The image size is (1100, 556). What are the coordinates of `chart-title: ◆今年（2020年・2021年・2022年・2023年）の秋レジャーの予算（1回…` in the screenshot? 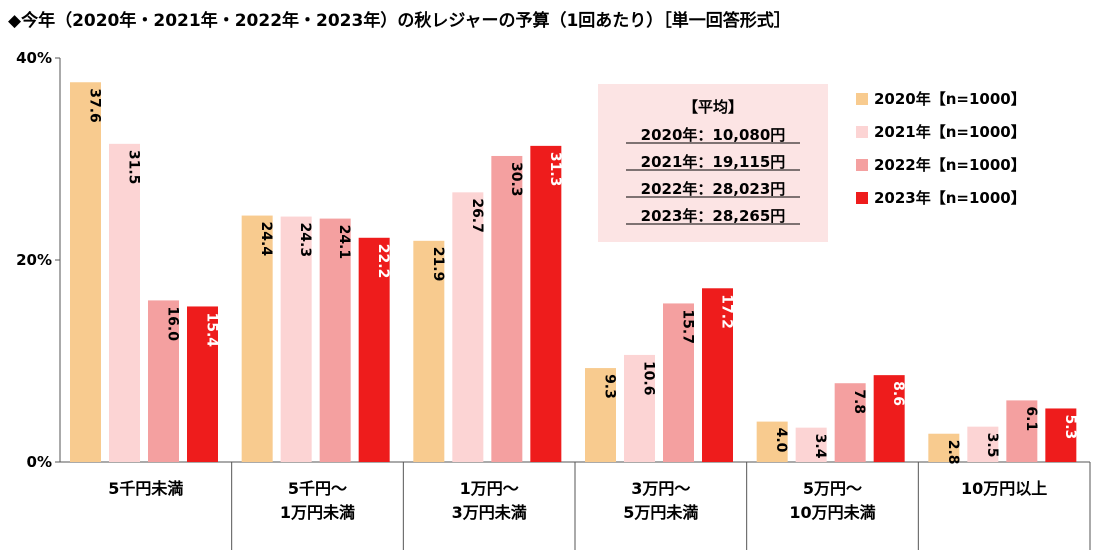 It's located at (399, 21).